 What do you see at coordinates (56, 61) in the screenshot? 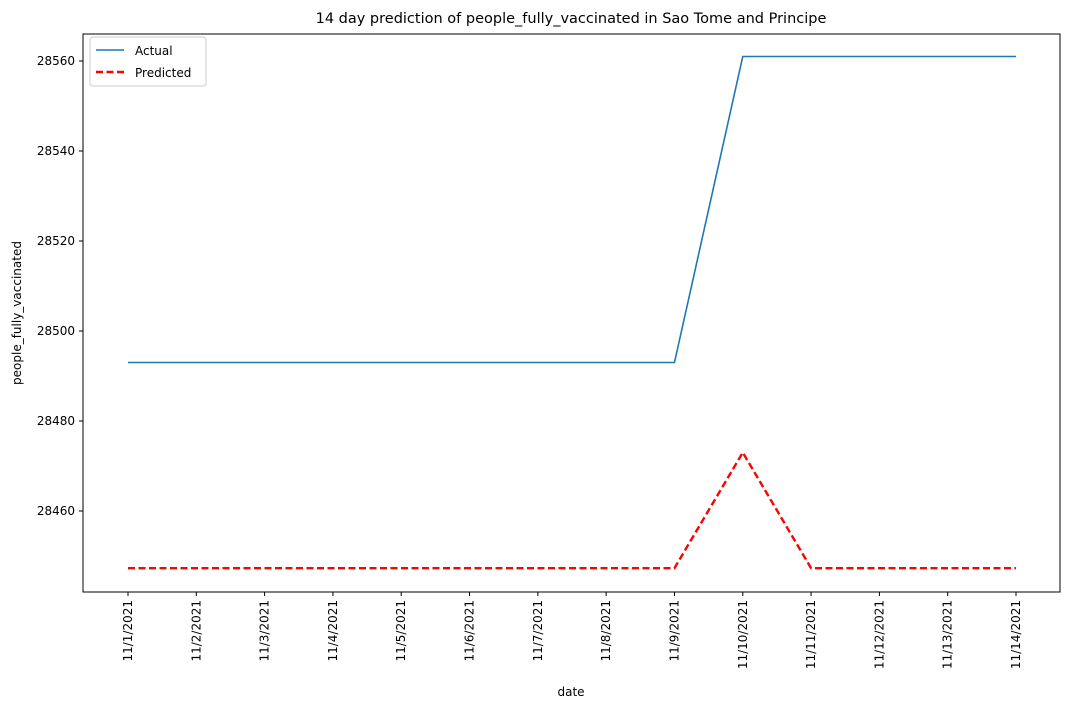
I see `y-tick-label: 28560` at bounding box center [56, 61].